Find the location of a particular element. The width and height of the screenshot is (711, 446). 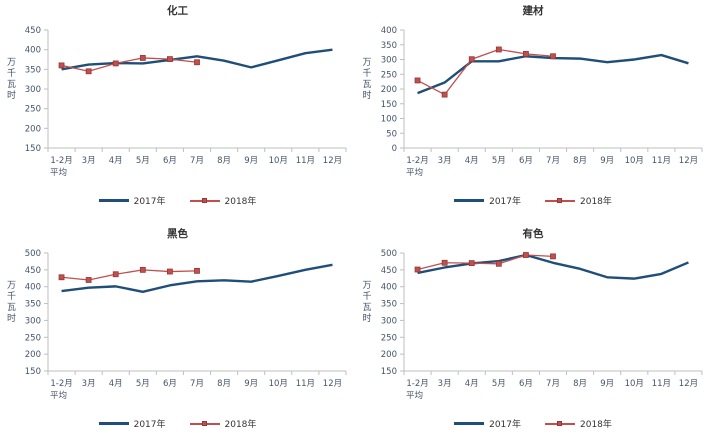

svg-text: 100 is located at coordinates (388, 120).